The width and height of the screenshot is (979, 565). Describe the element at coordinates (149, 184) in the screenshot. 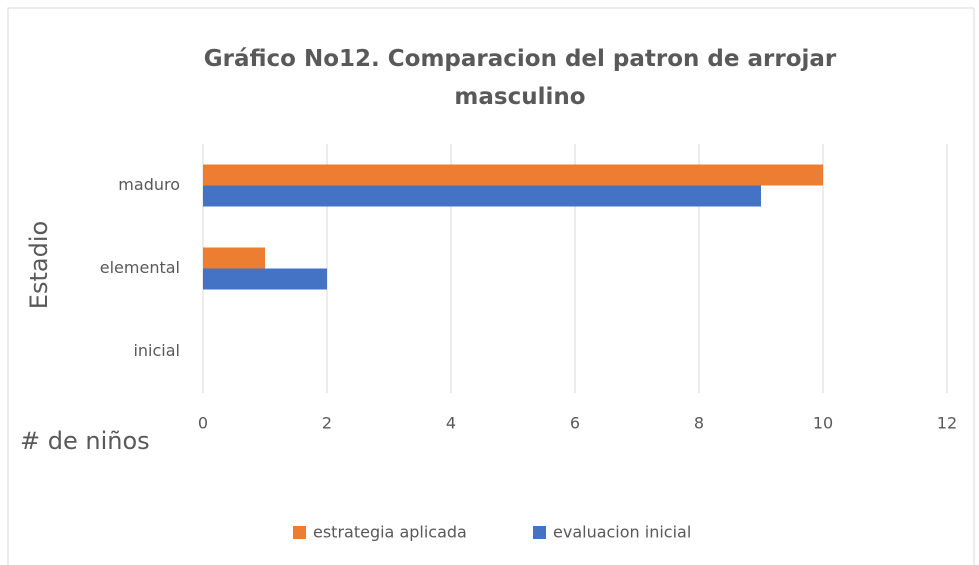

I see `y-tick-label: maduro` at that location.